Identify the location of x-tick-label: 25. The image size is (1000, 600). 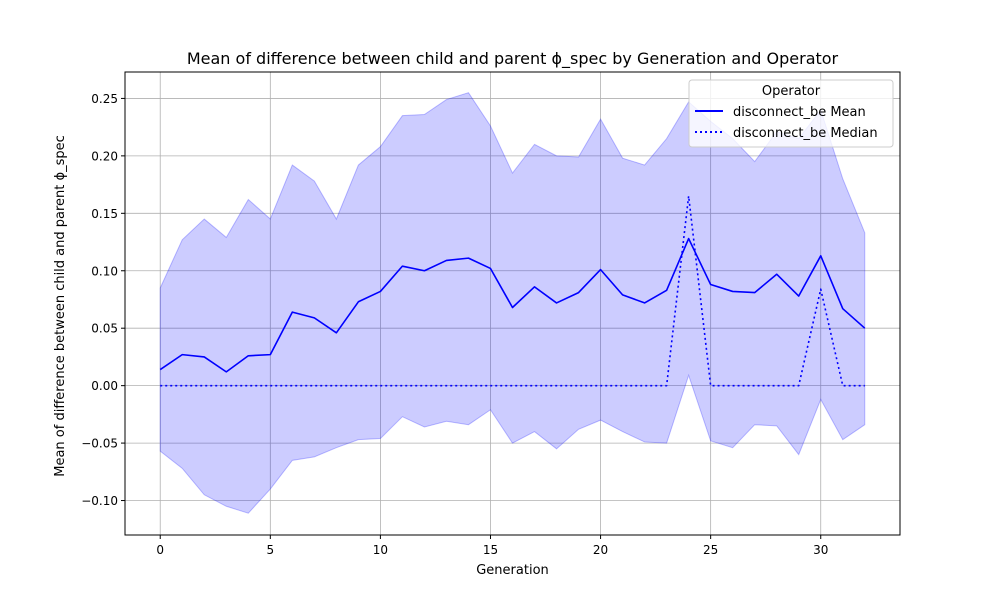
(710, 550).